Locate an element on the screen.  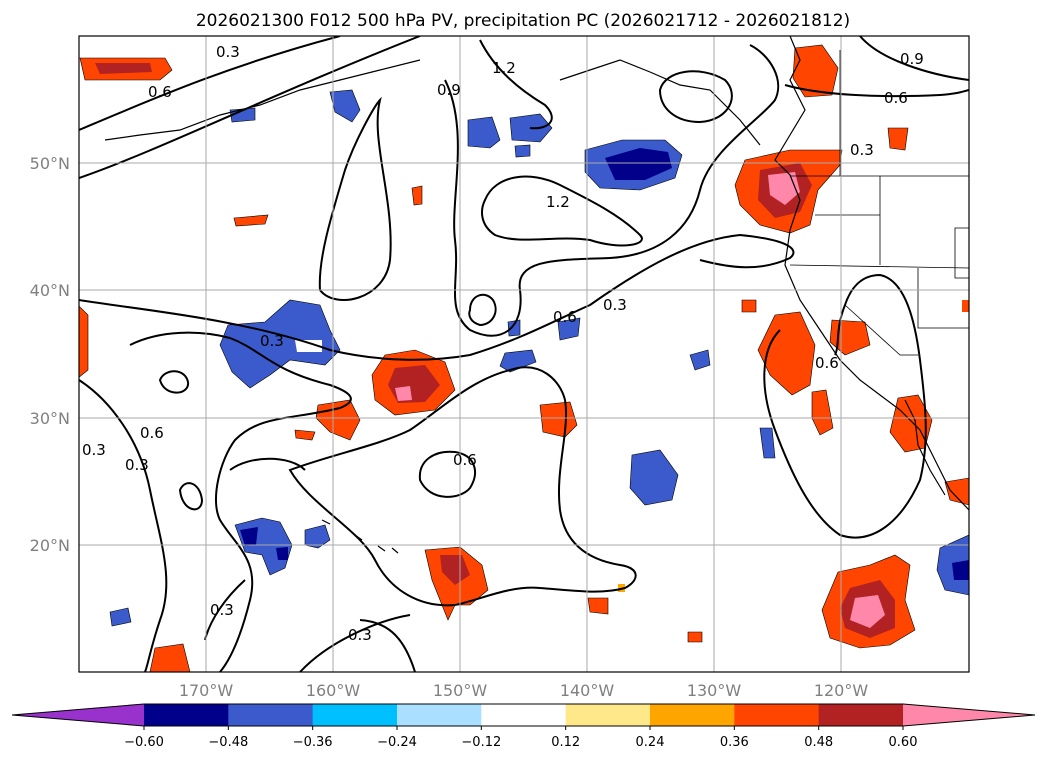
lon-label: 150°W is located at coordinates (460, 690).